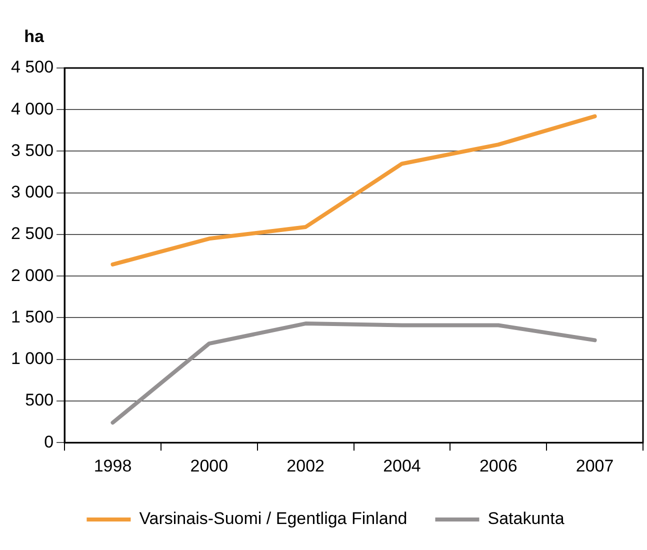  I want to click on y-tick-label: 1 000, so click(32, 358).